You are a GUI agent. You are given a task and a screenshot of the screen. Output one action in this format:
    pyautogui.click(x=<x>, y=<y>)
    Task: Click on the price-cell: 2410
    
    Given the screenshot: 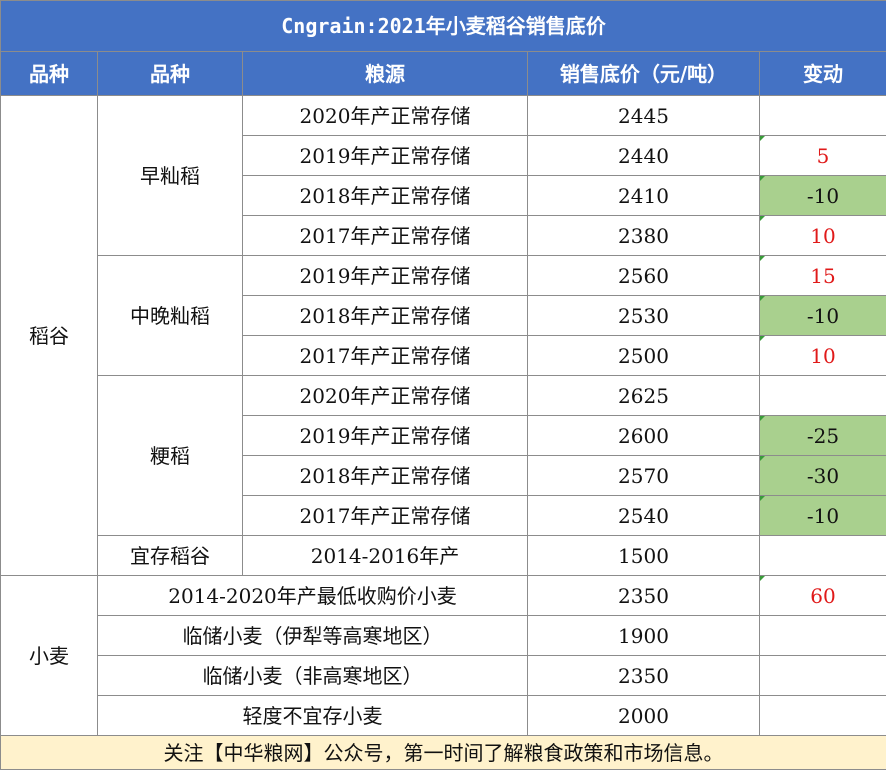 What is the action you would take?
    pyautogui.click(x=644, y=196)
    